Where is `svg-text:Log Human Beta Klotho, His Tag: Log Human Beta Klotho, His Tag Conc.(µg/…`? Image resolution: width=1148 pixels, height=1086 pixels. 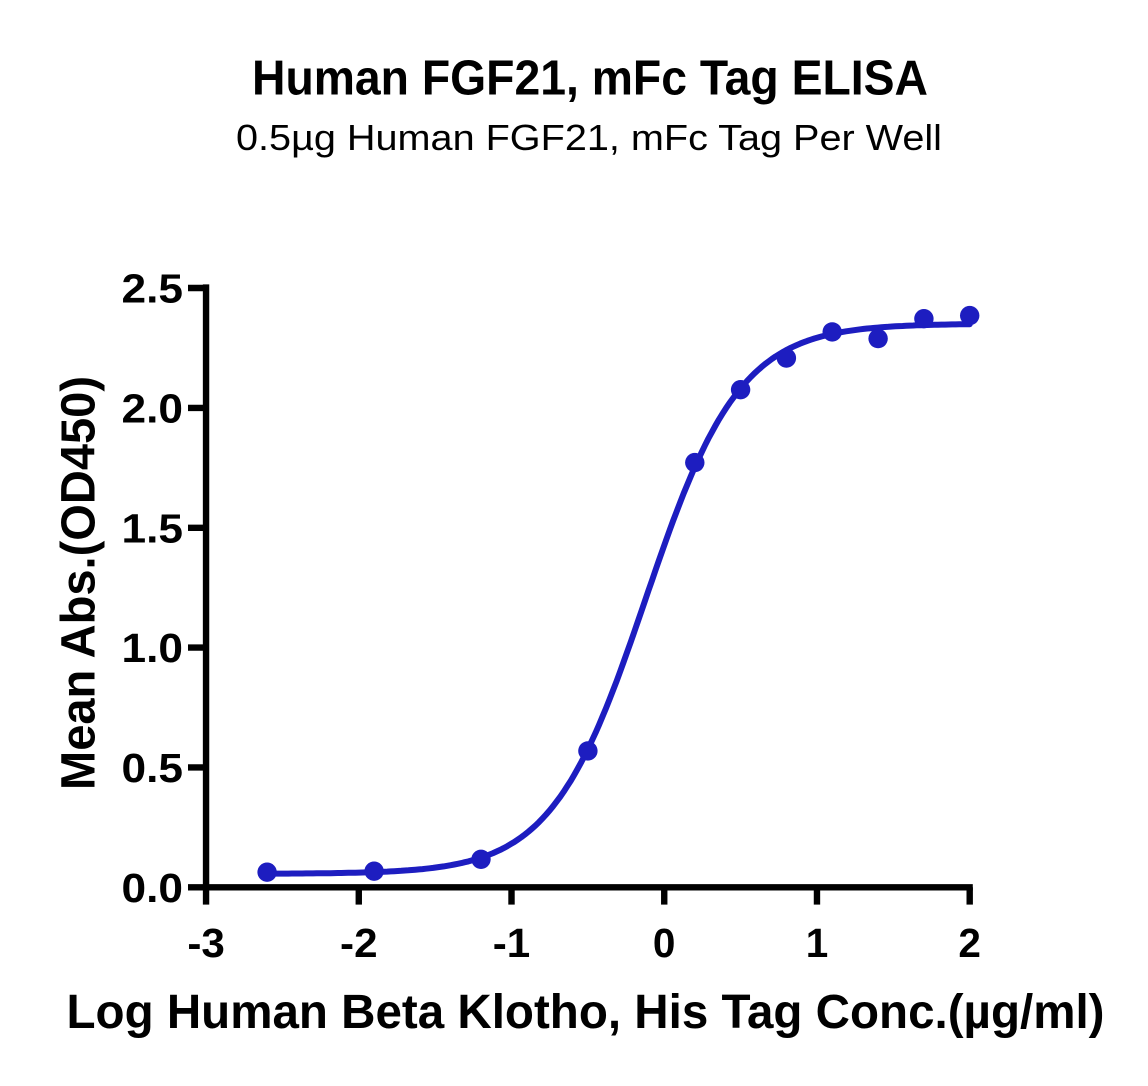 svg-text:Log Human Beta Klotho, His Tag: Log Human Beta Klotho, His Tag Conc.(µg/… is located at coordinates (586, 1012).